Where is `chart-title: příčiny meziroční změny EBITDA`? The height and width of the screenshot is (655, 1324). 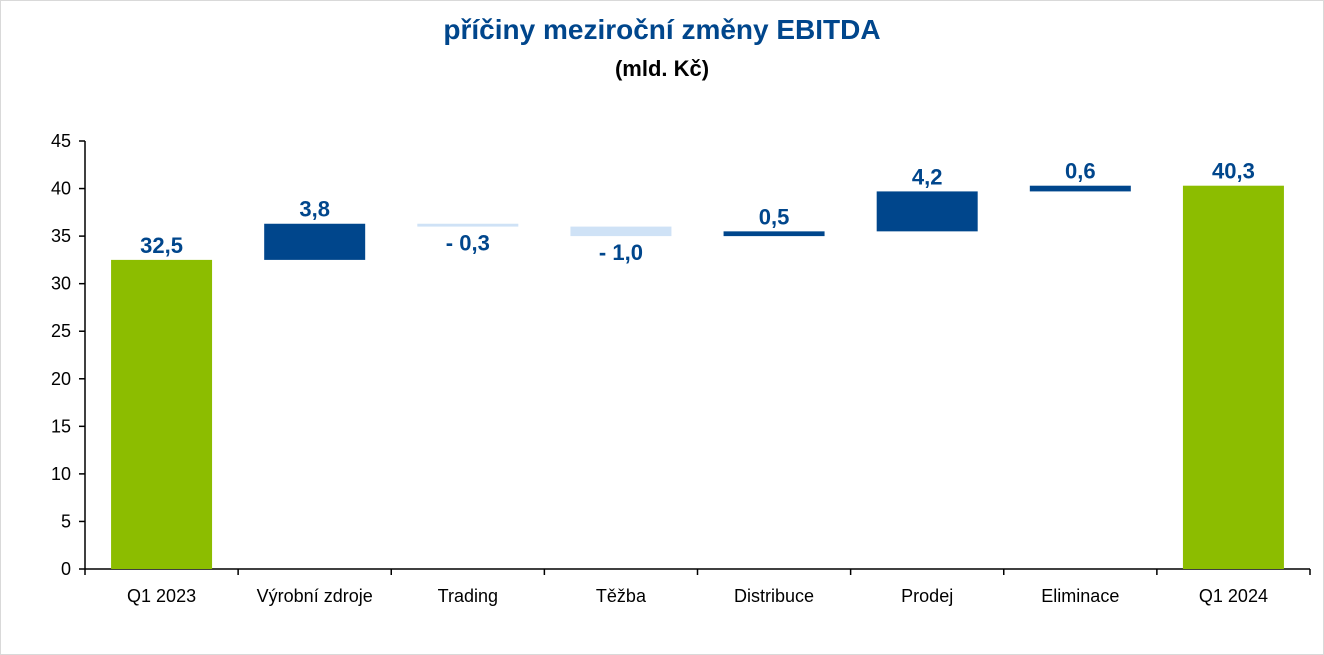 chart-title: příčiny meziroční změny EBITDA is located at coordinates (662, 29).